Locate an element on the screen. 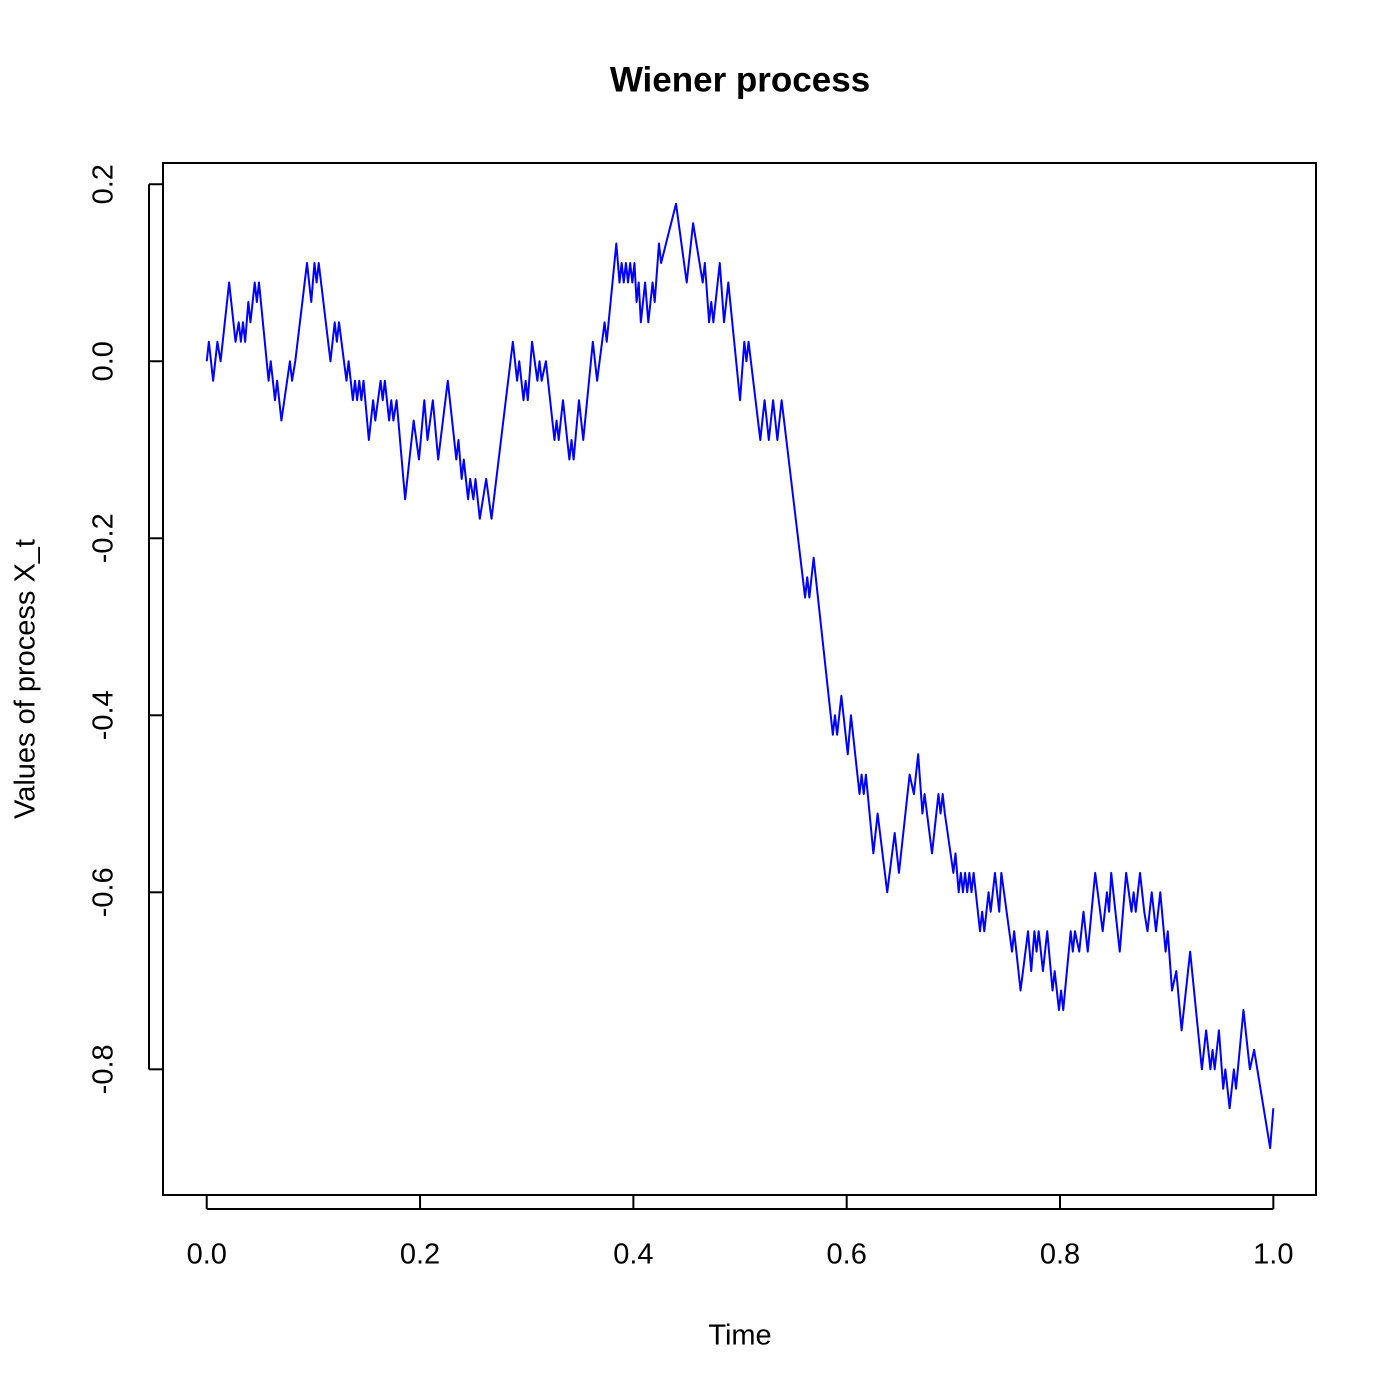 Image resolution: width=1400 pixels, height=1400 pixels. x-tick-label: 1.0 is located at coordinates (1273, 1255).